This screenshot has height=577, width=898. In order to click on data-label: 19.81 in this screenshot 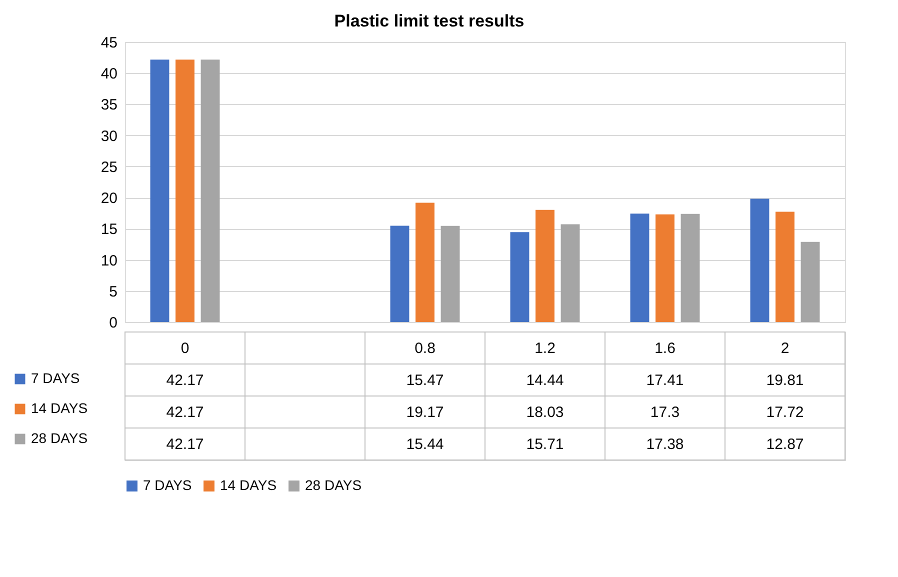, I will do `click(785, 380)`.